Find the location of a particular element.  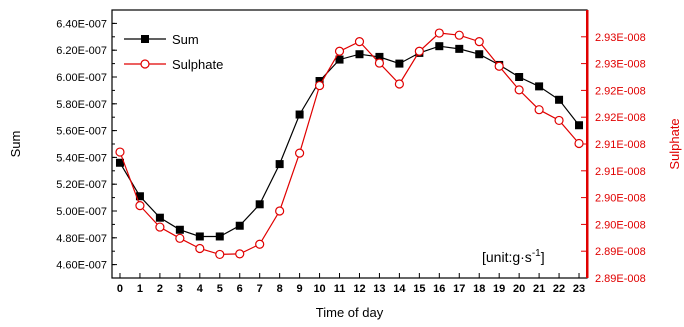

legend: Sum Sulphate is located at coordinates (173, 52).